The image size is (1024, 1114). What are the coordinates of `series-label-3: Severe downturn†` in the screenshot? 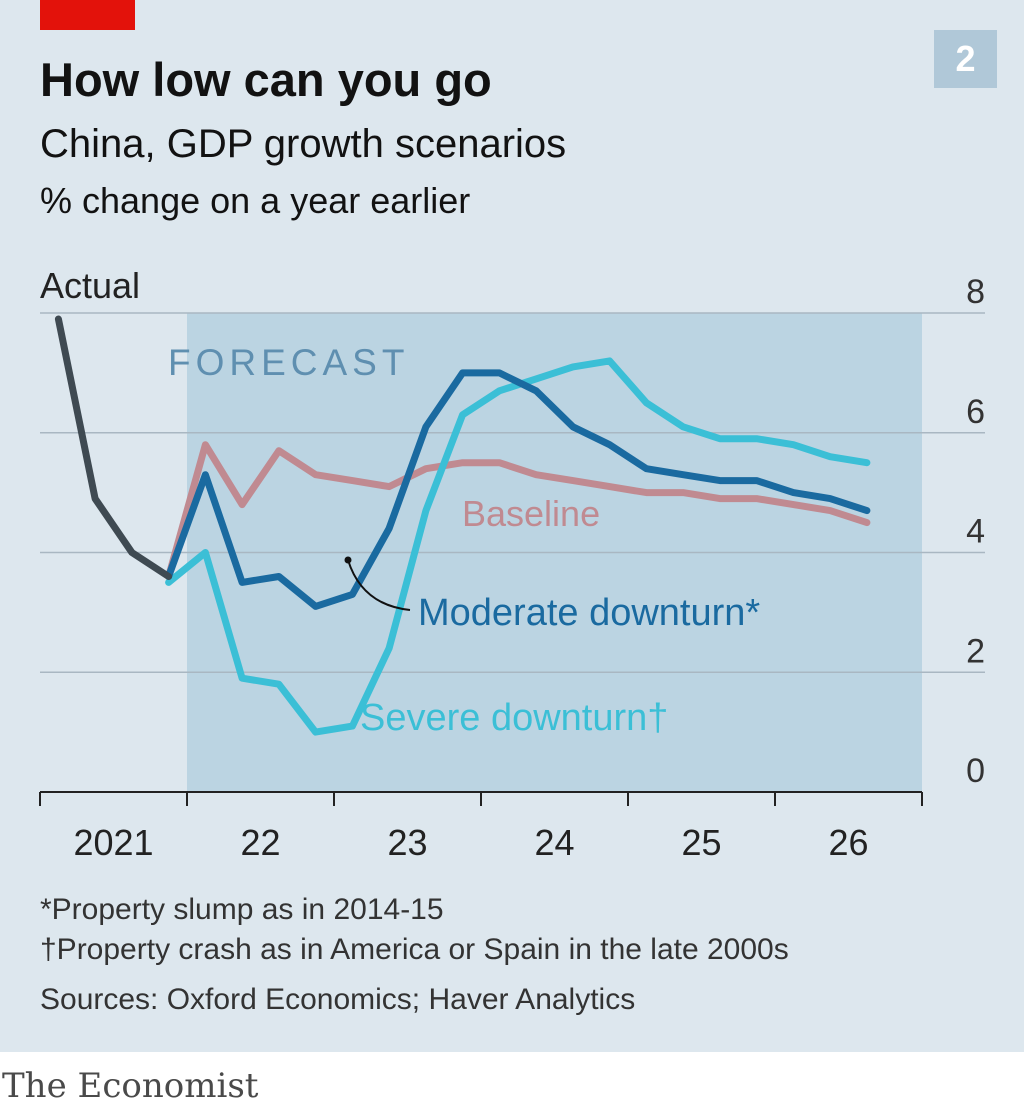 It's located at (514, 718).